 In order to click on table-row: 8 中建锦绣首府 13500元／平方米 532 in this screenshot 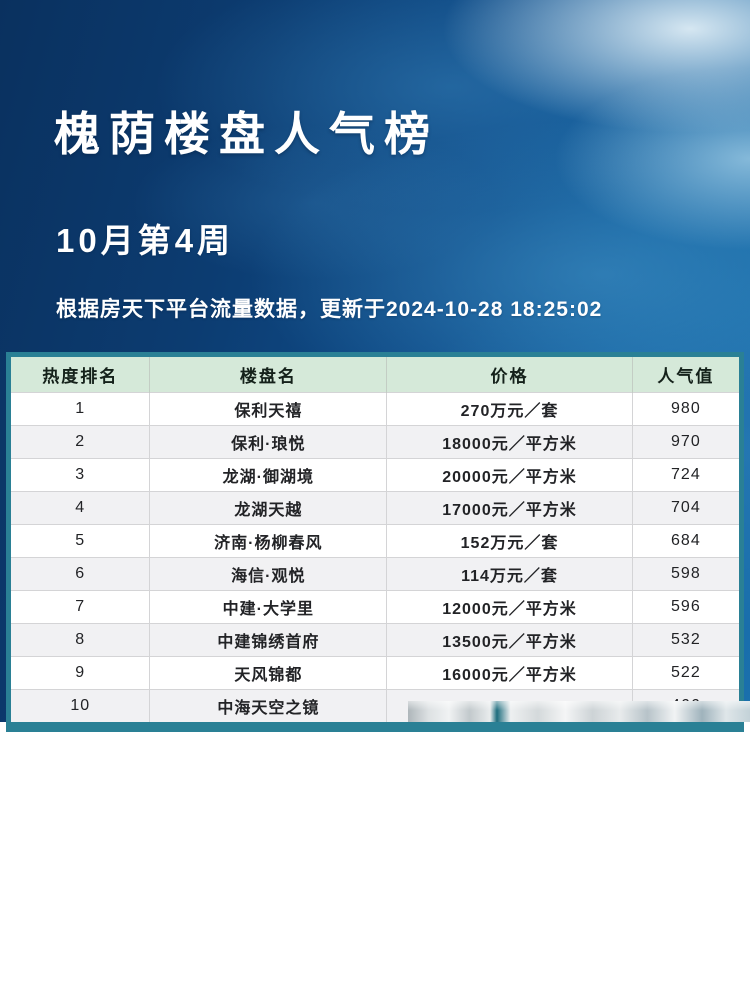, I will do `click(375, 640)`.